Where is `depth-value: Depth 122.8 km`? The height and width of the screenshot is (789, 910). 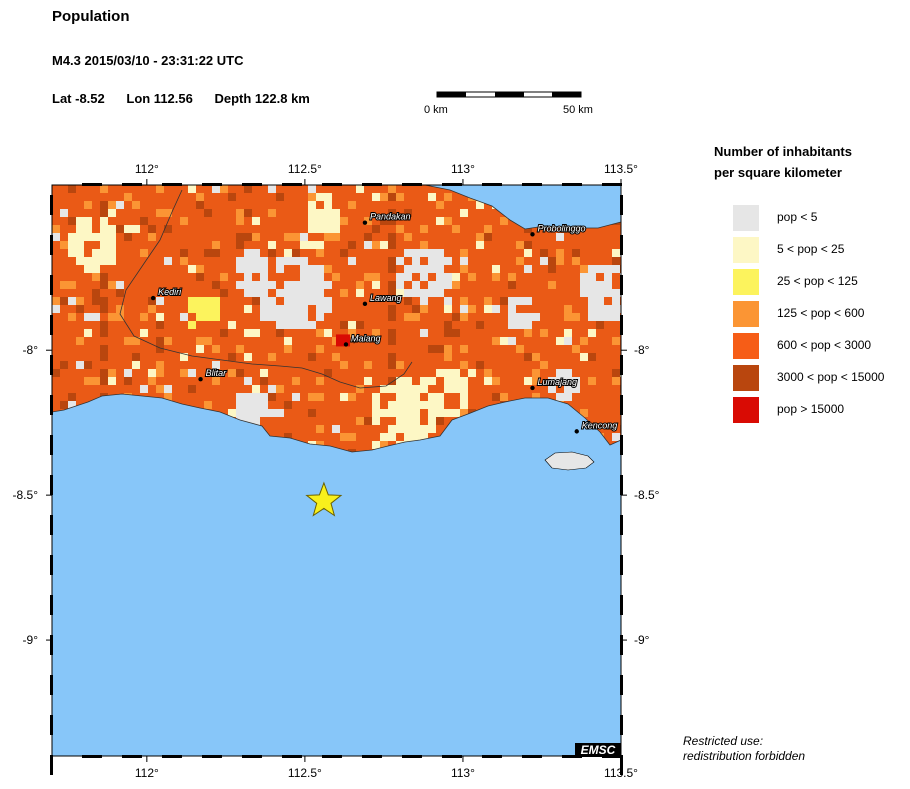
depth-value: Depth 122.8 km is located at coordinates (262, 98).